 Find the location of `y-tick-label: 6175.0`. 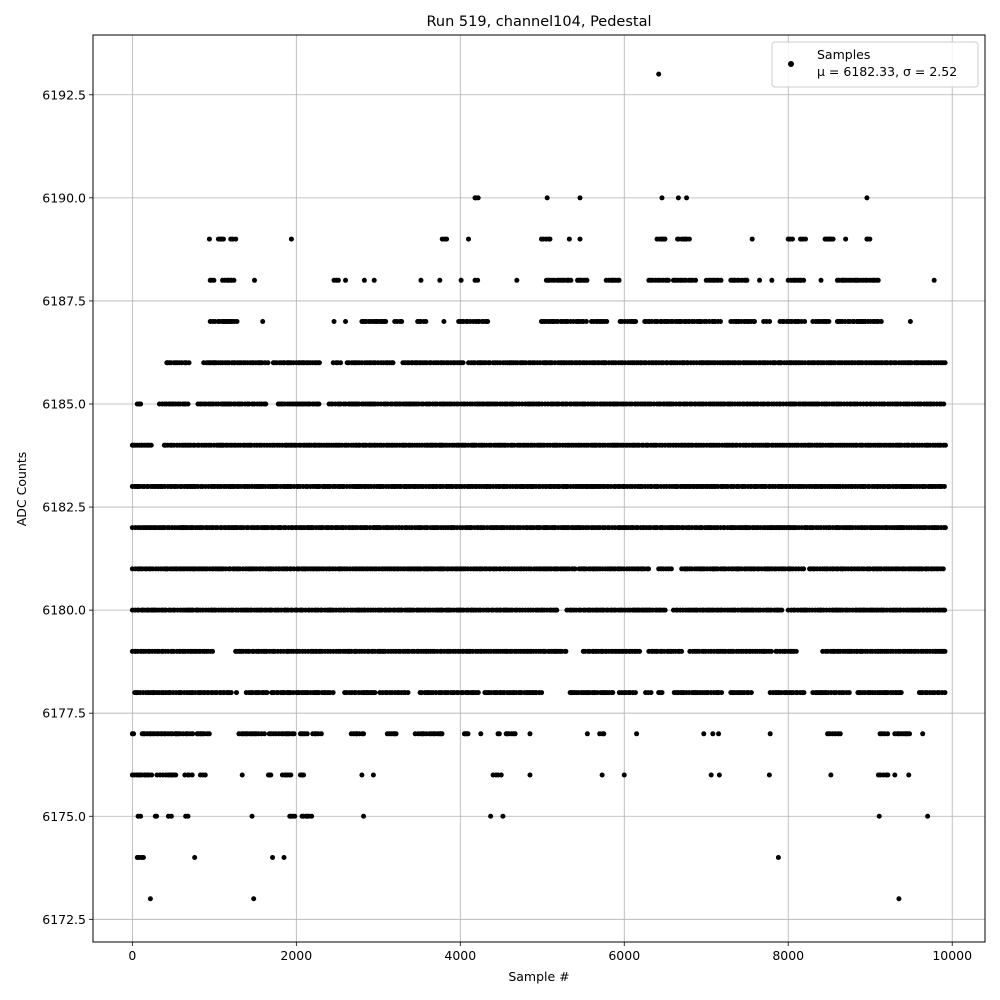

y-tick-label: 6175.0 is located at coordinates (64, 816).